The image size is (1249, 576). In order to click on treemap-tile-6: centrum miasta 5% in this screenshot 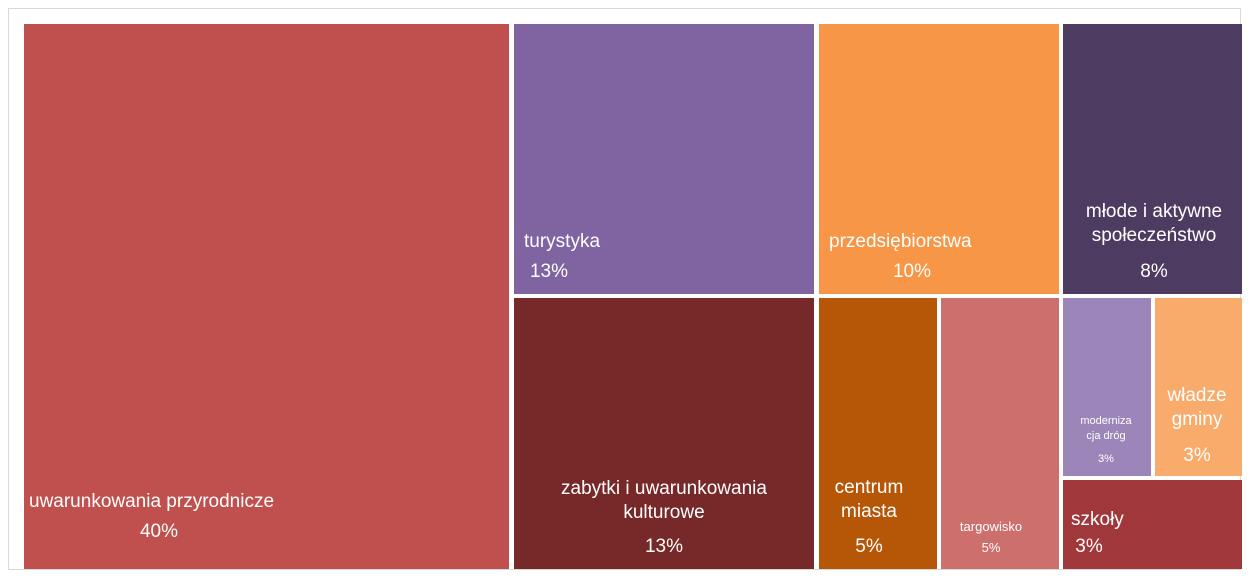, I will do `click(878, 433)`.